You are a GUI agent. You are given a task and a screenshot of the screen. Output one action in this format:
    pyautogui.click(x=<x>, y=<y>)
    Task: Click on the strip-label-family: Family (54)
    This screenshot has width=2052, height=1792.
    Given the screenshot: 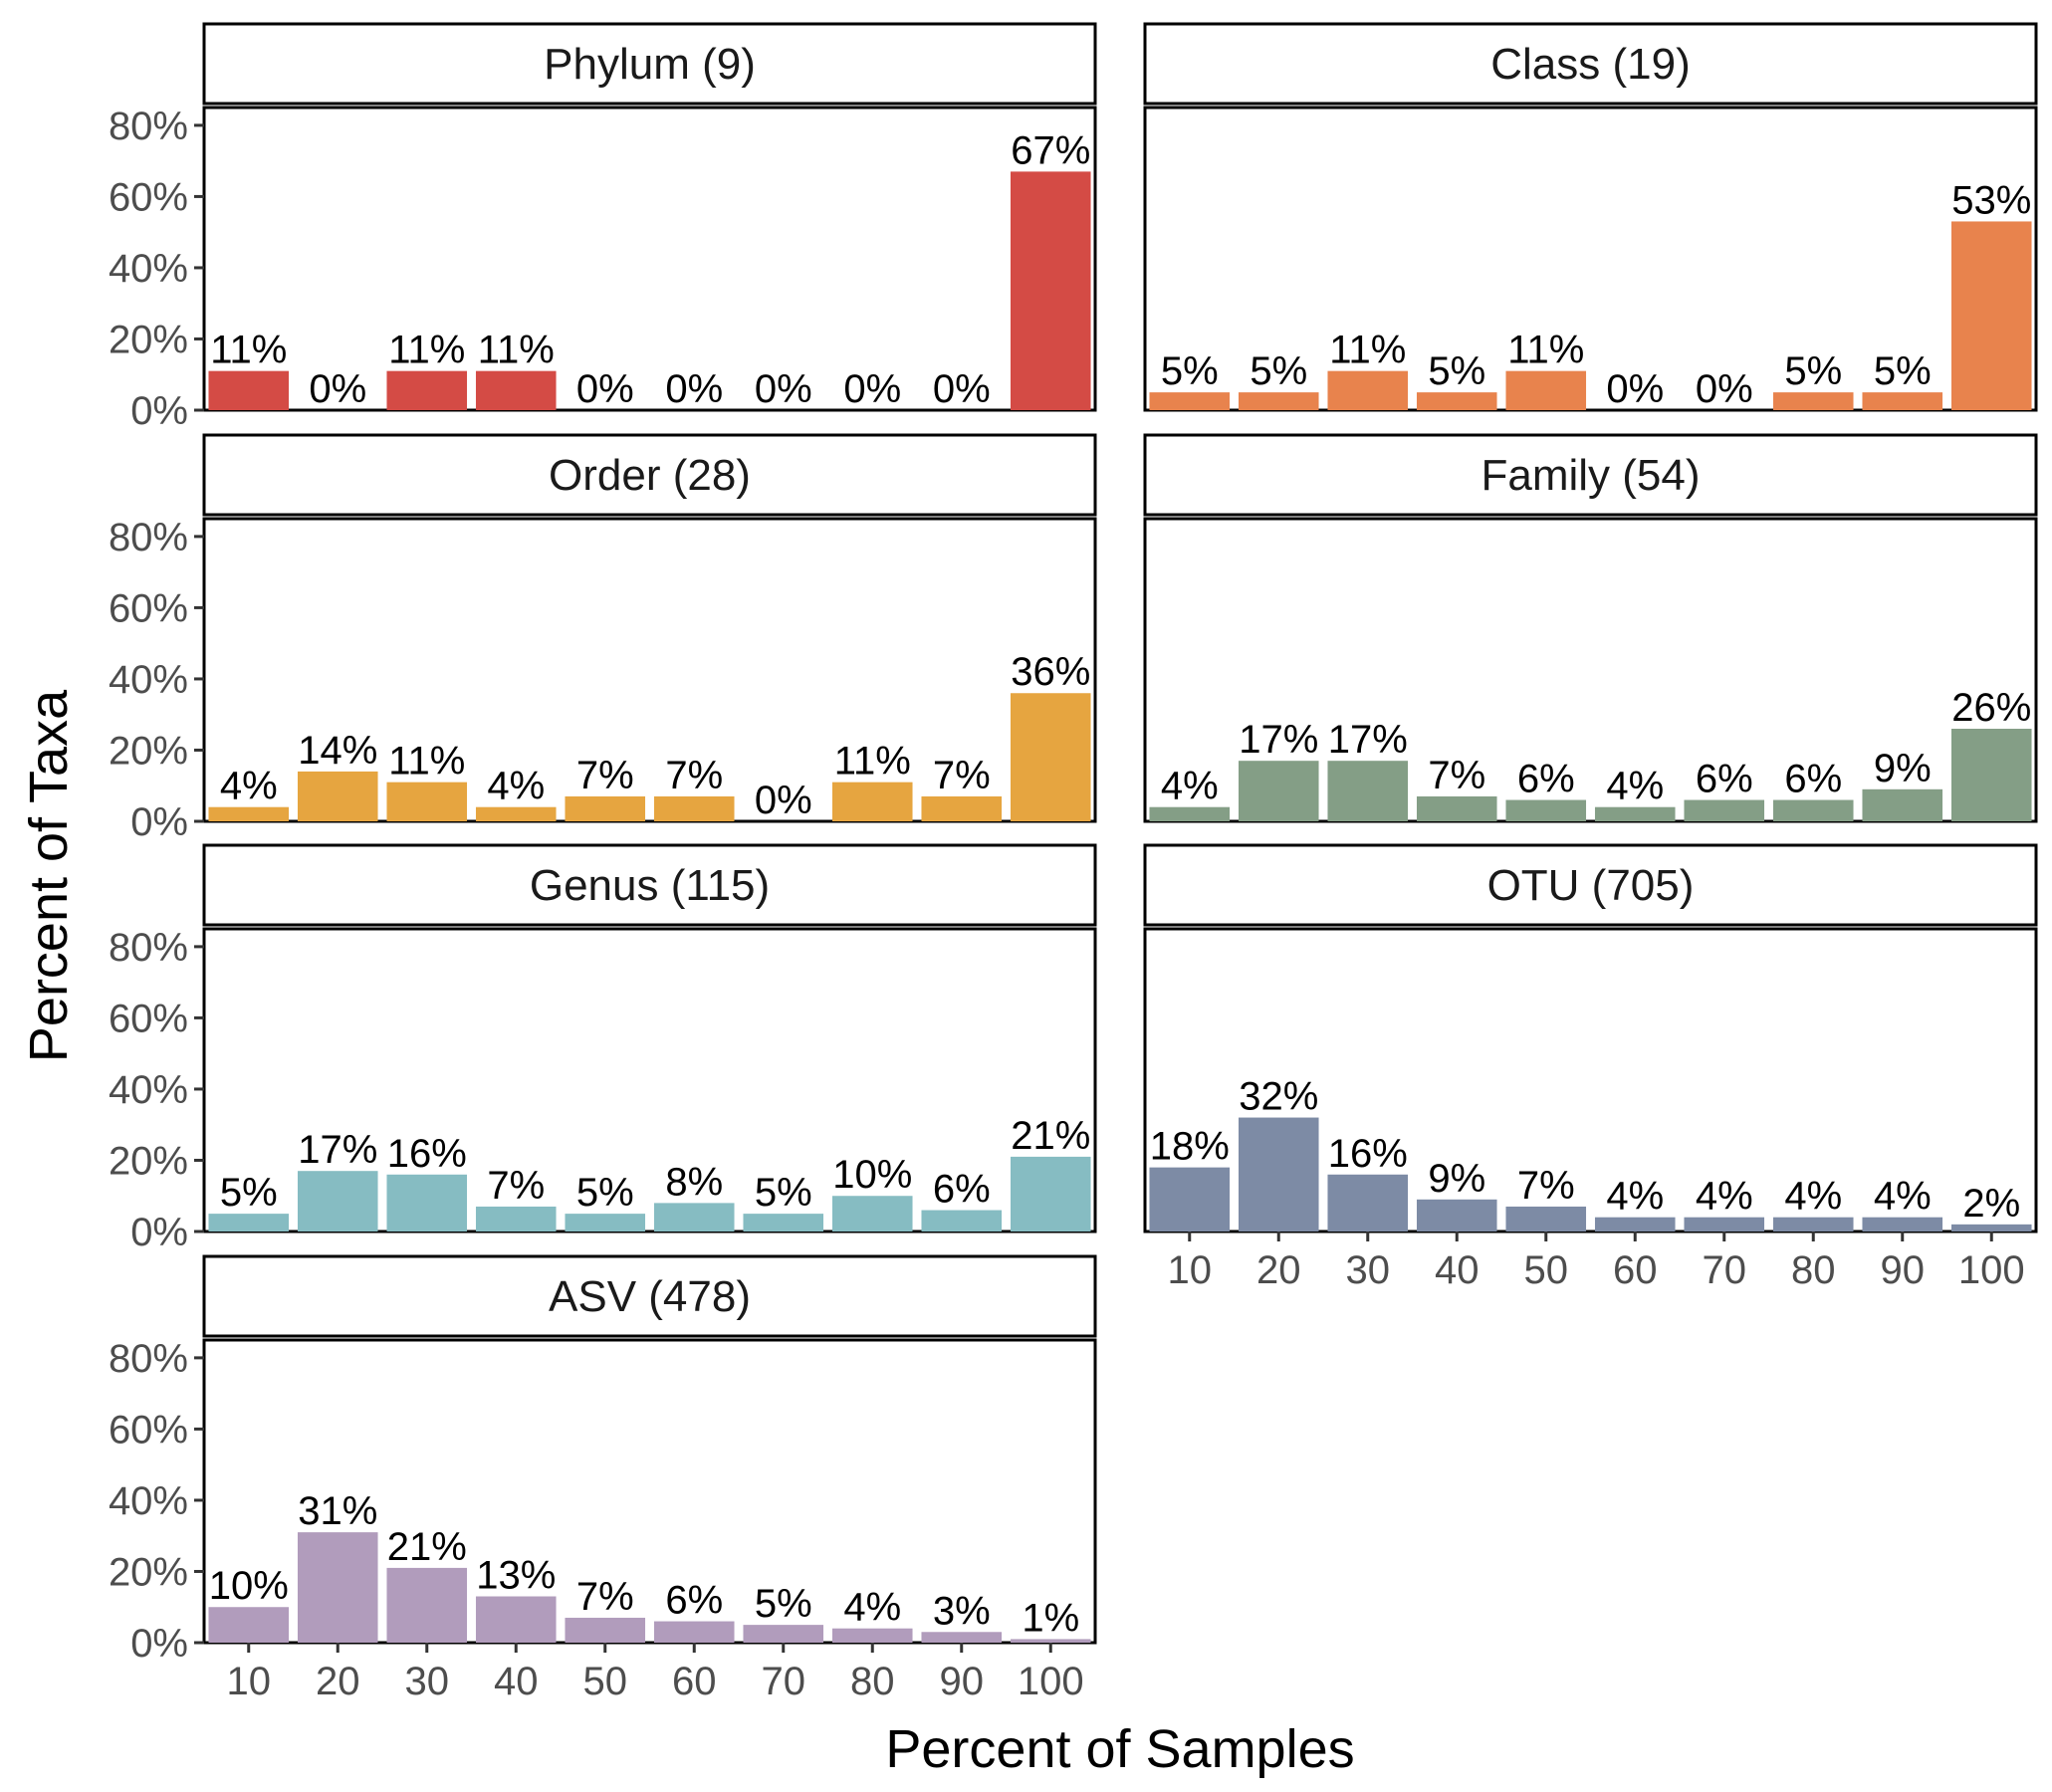 What is the action you would take?
    pyautogui.click(x=1590, y=475)
    